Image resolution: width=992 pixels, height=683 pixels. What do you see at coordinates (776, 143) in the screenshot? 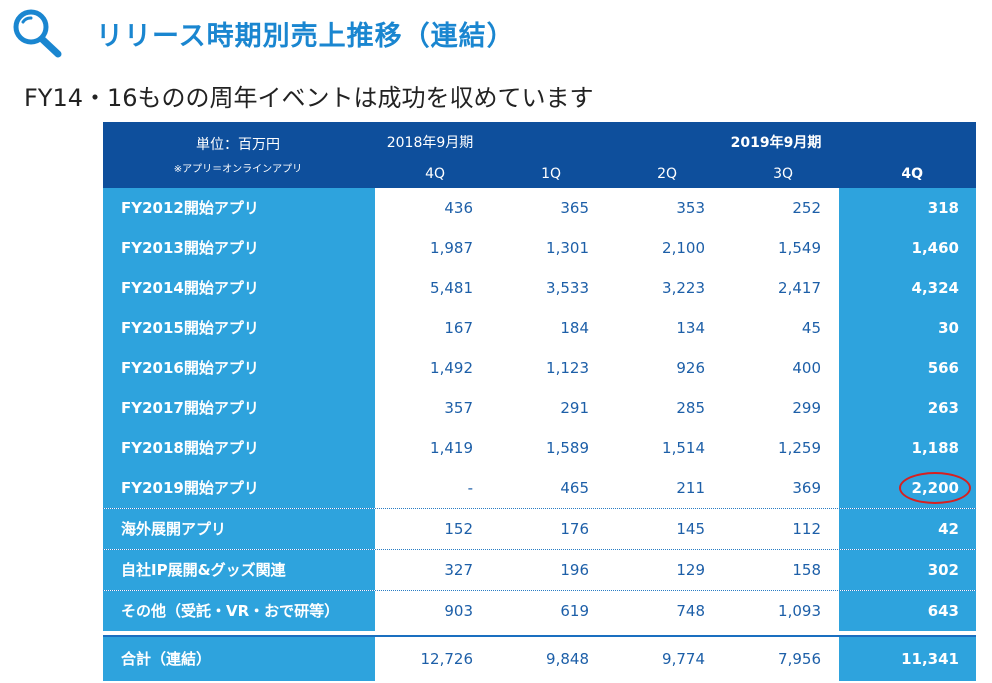
I see `period-2019: 2019年9月期` at bounding box center [776, 143].